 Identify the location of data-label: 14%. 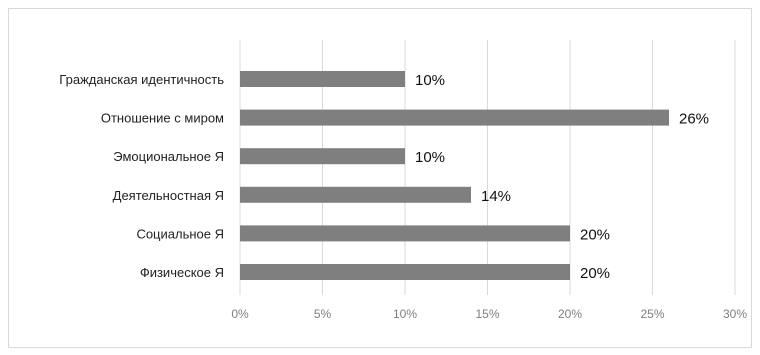
(496, 196).